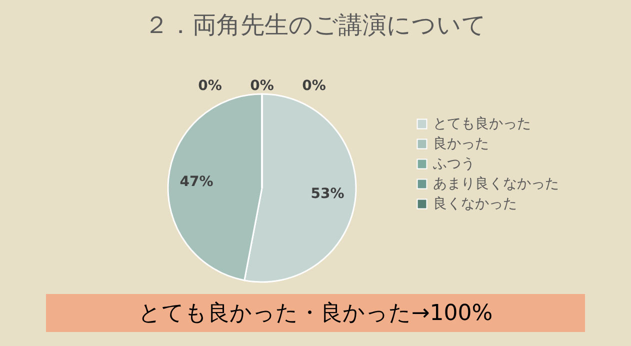  I want to click on legend-label: 良くなかった, so click(475, 204).